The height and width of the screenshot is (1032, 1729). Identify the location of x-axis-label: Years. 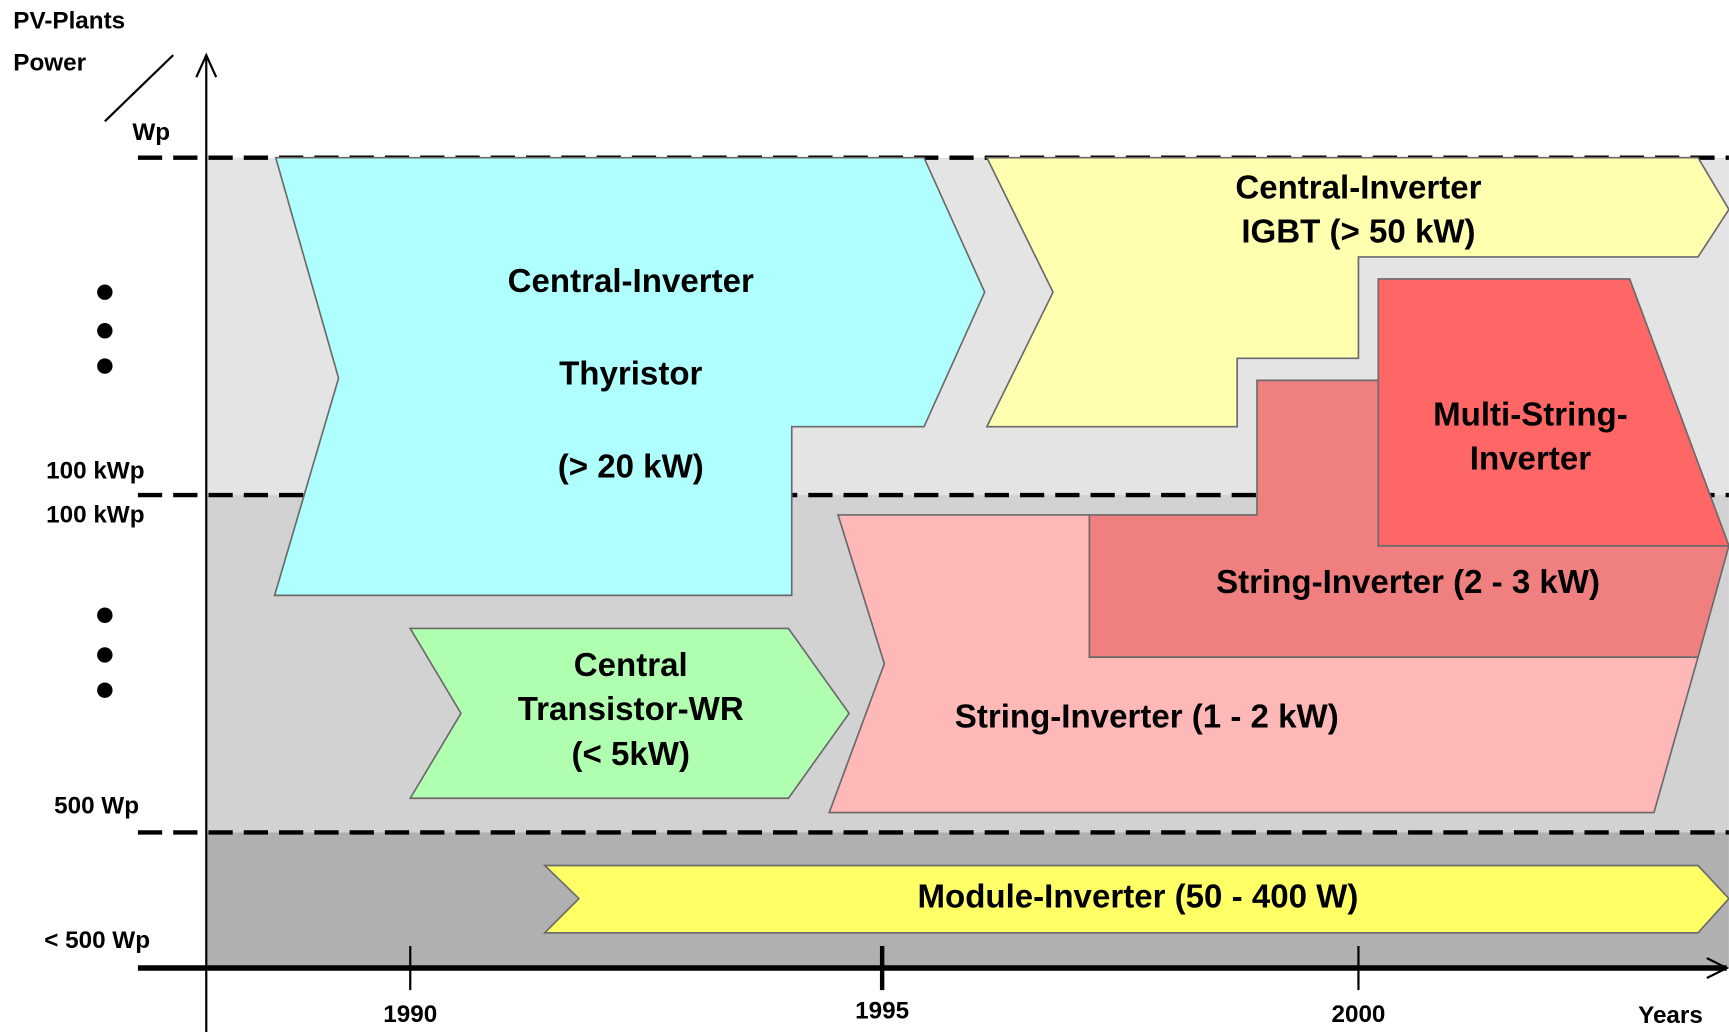
(1670, 1015).